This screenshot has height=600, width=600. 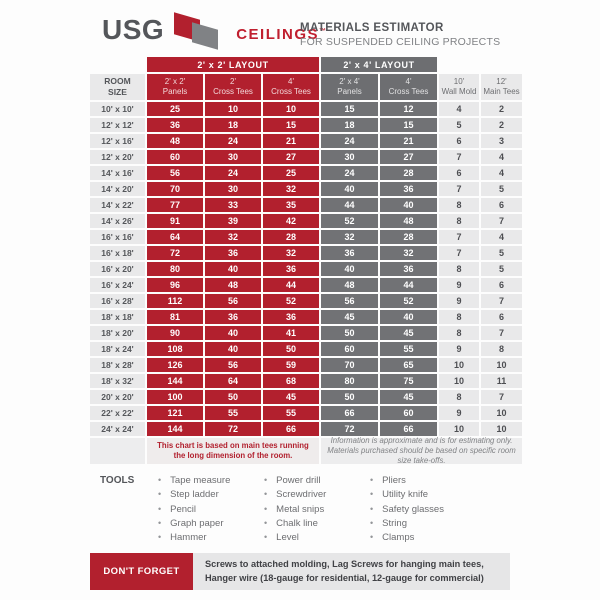 I want to click on column-header-6: 10' Wall Mold, so click(x=459, y=87).